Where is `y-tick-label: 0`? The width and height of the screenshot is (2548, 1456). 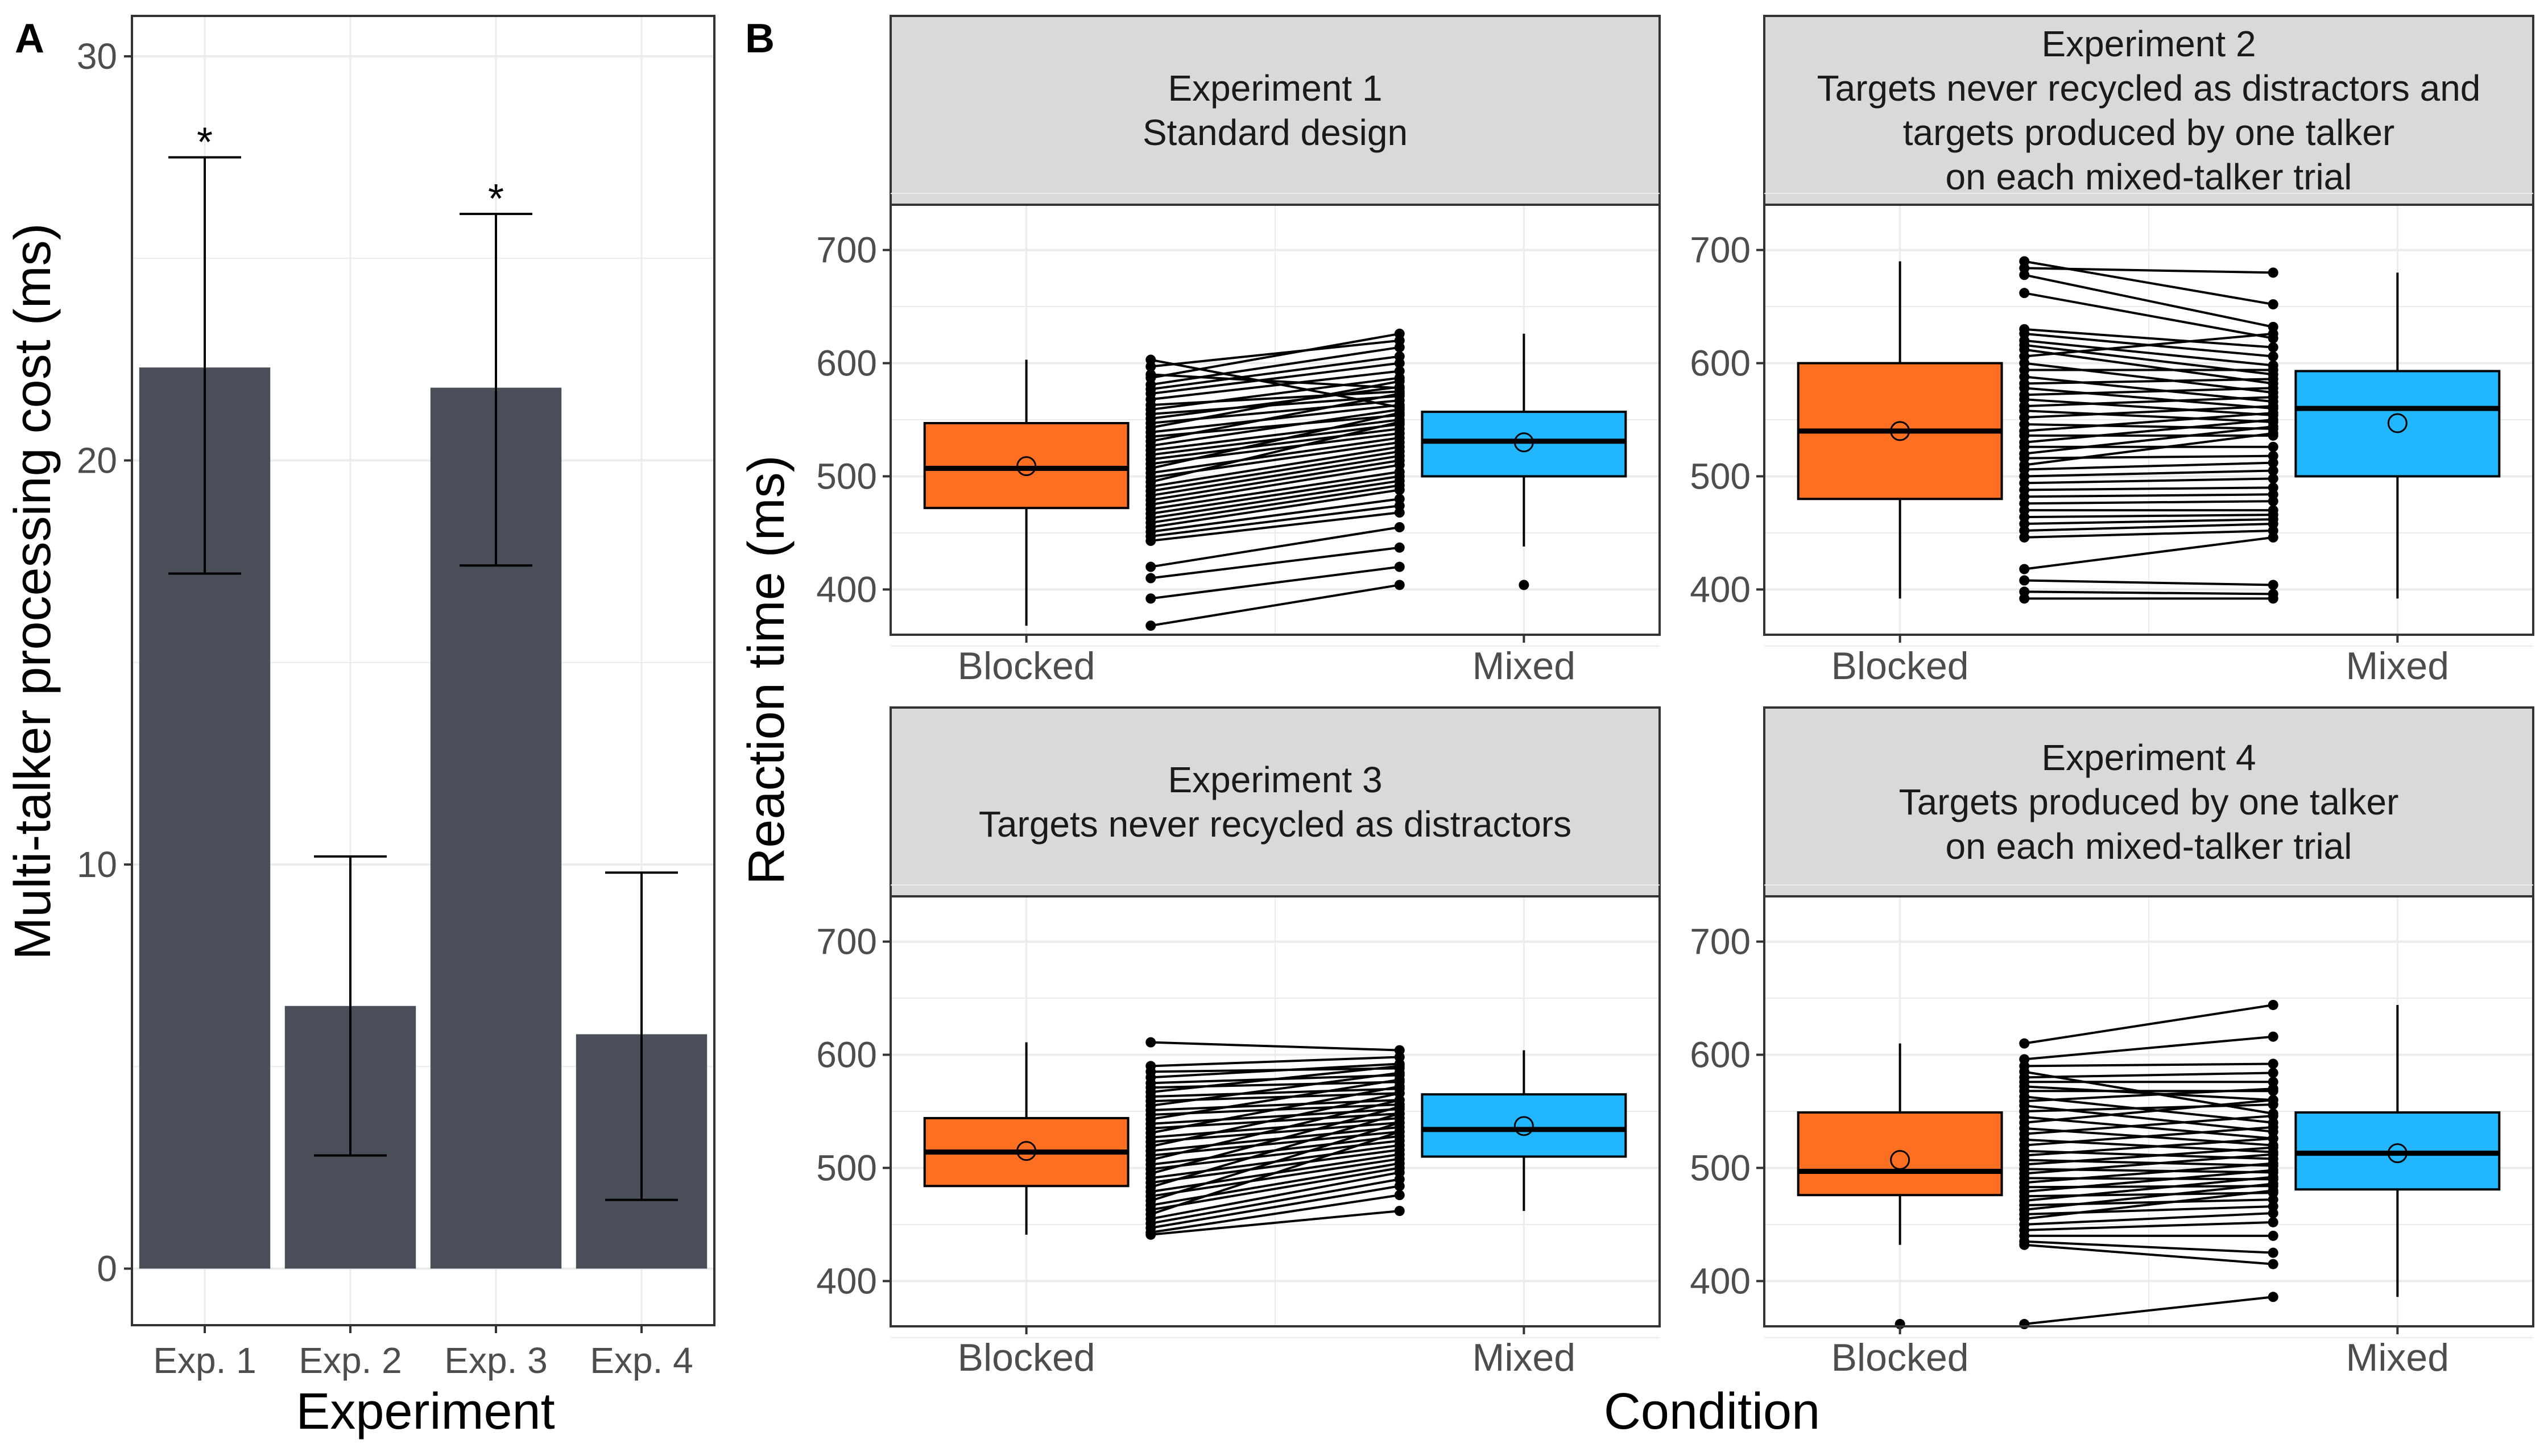
y-tick-label: 0 is located at coordinates (107, 1268).